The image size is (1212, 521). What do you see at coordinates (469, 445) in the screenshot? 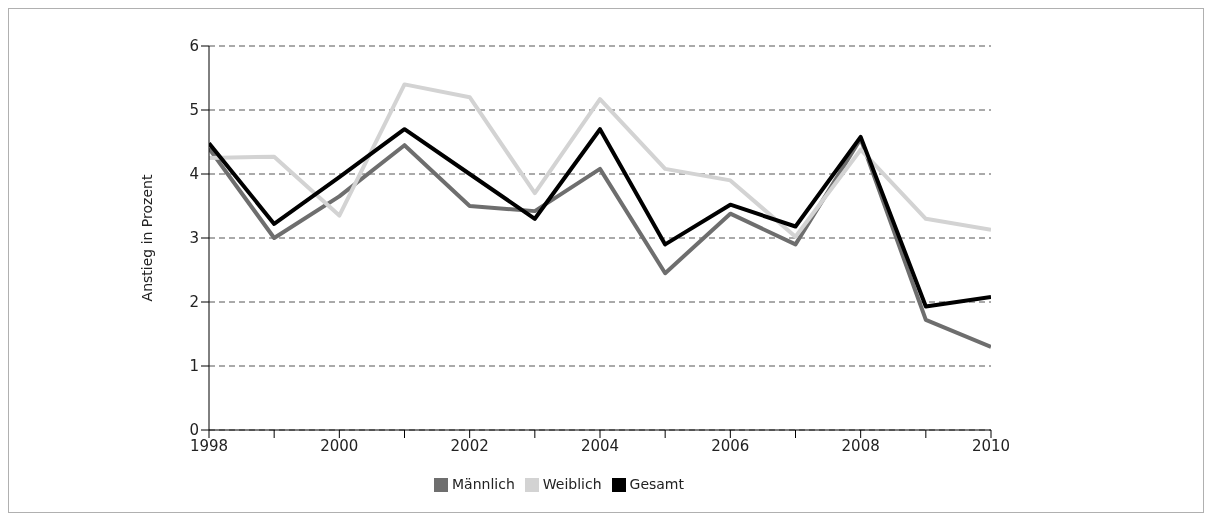
I see `x-tick-label: 2002` at bounding box center [469, 445].